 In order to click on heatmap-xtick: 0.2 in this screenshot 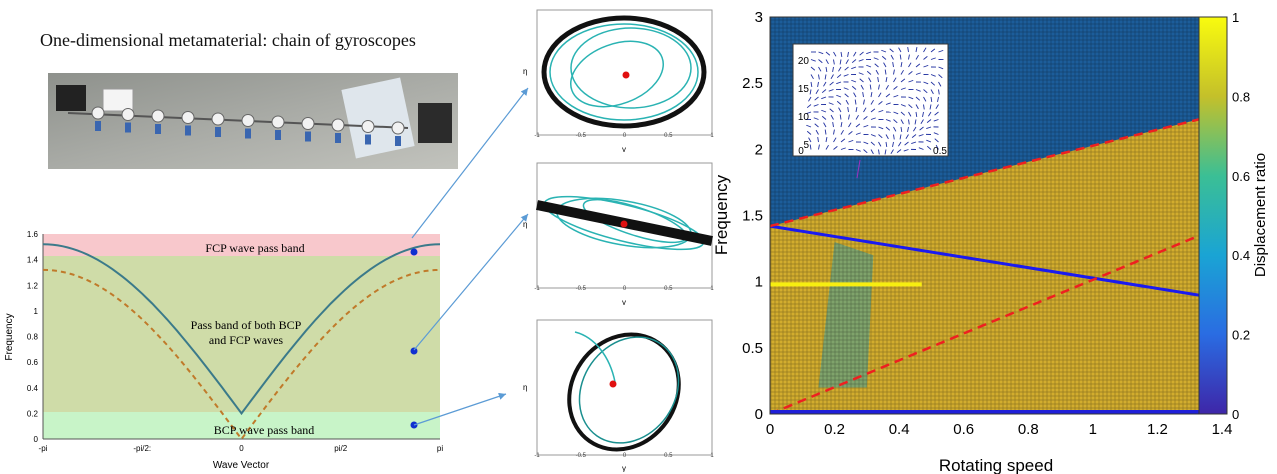, I will do `click(834, 429)`.